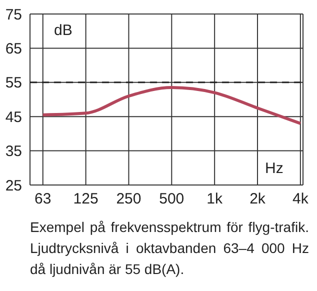  What do you see at coordinates (13, 15) in the screenshot?
I see `y-tick-label: 75` at bounding box center [13, 15].